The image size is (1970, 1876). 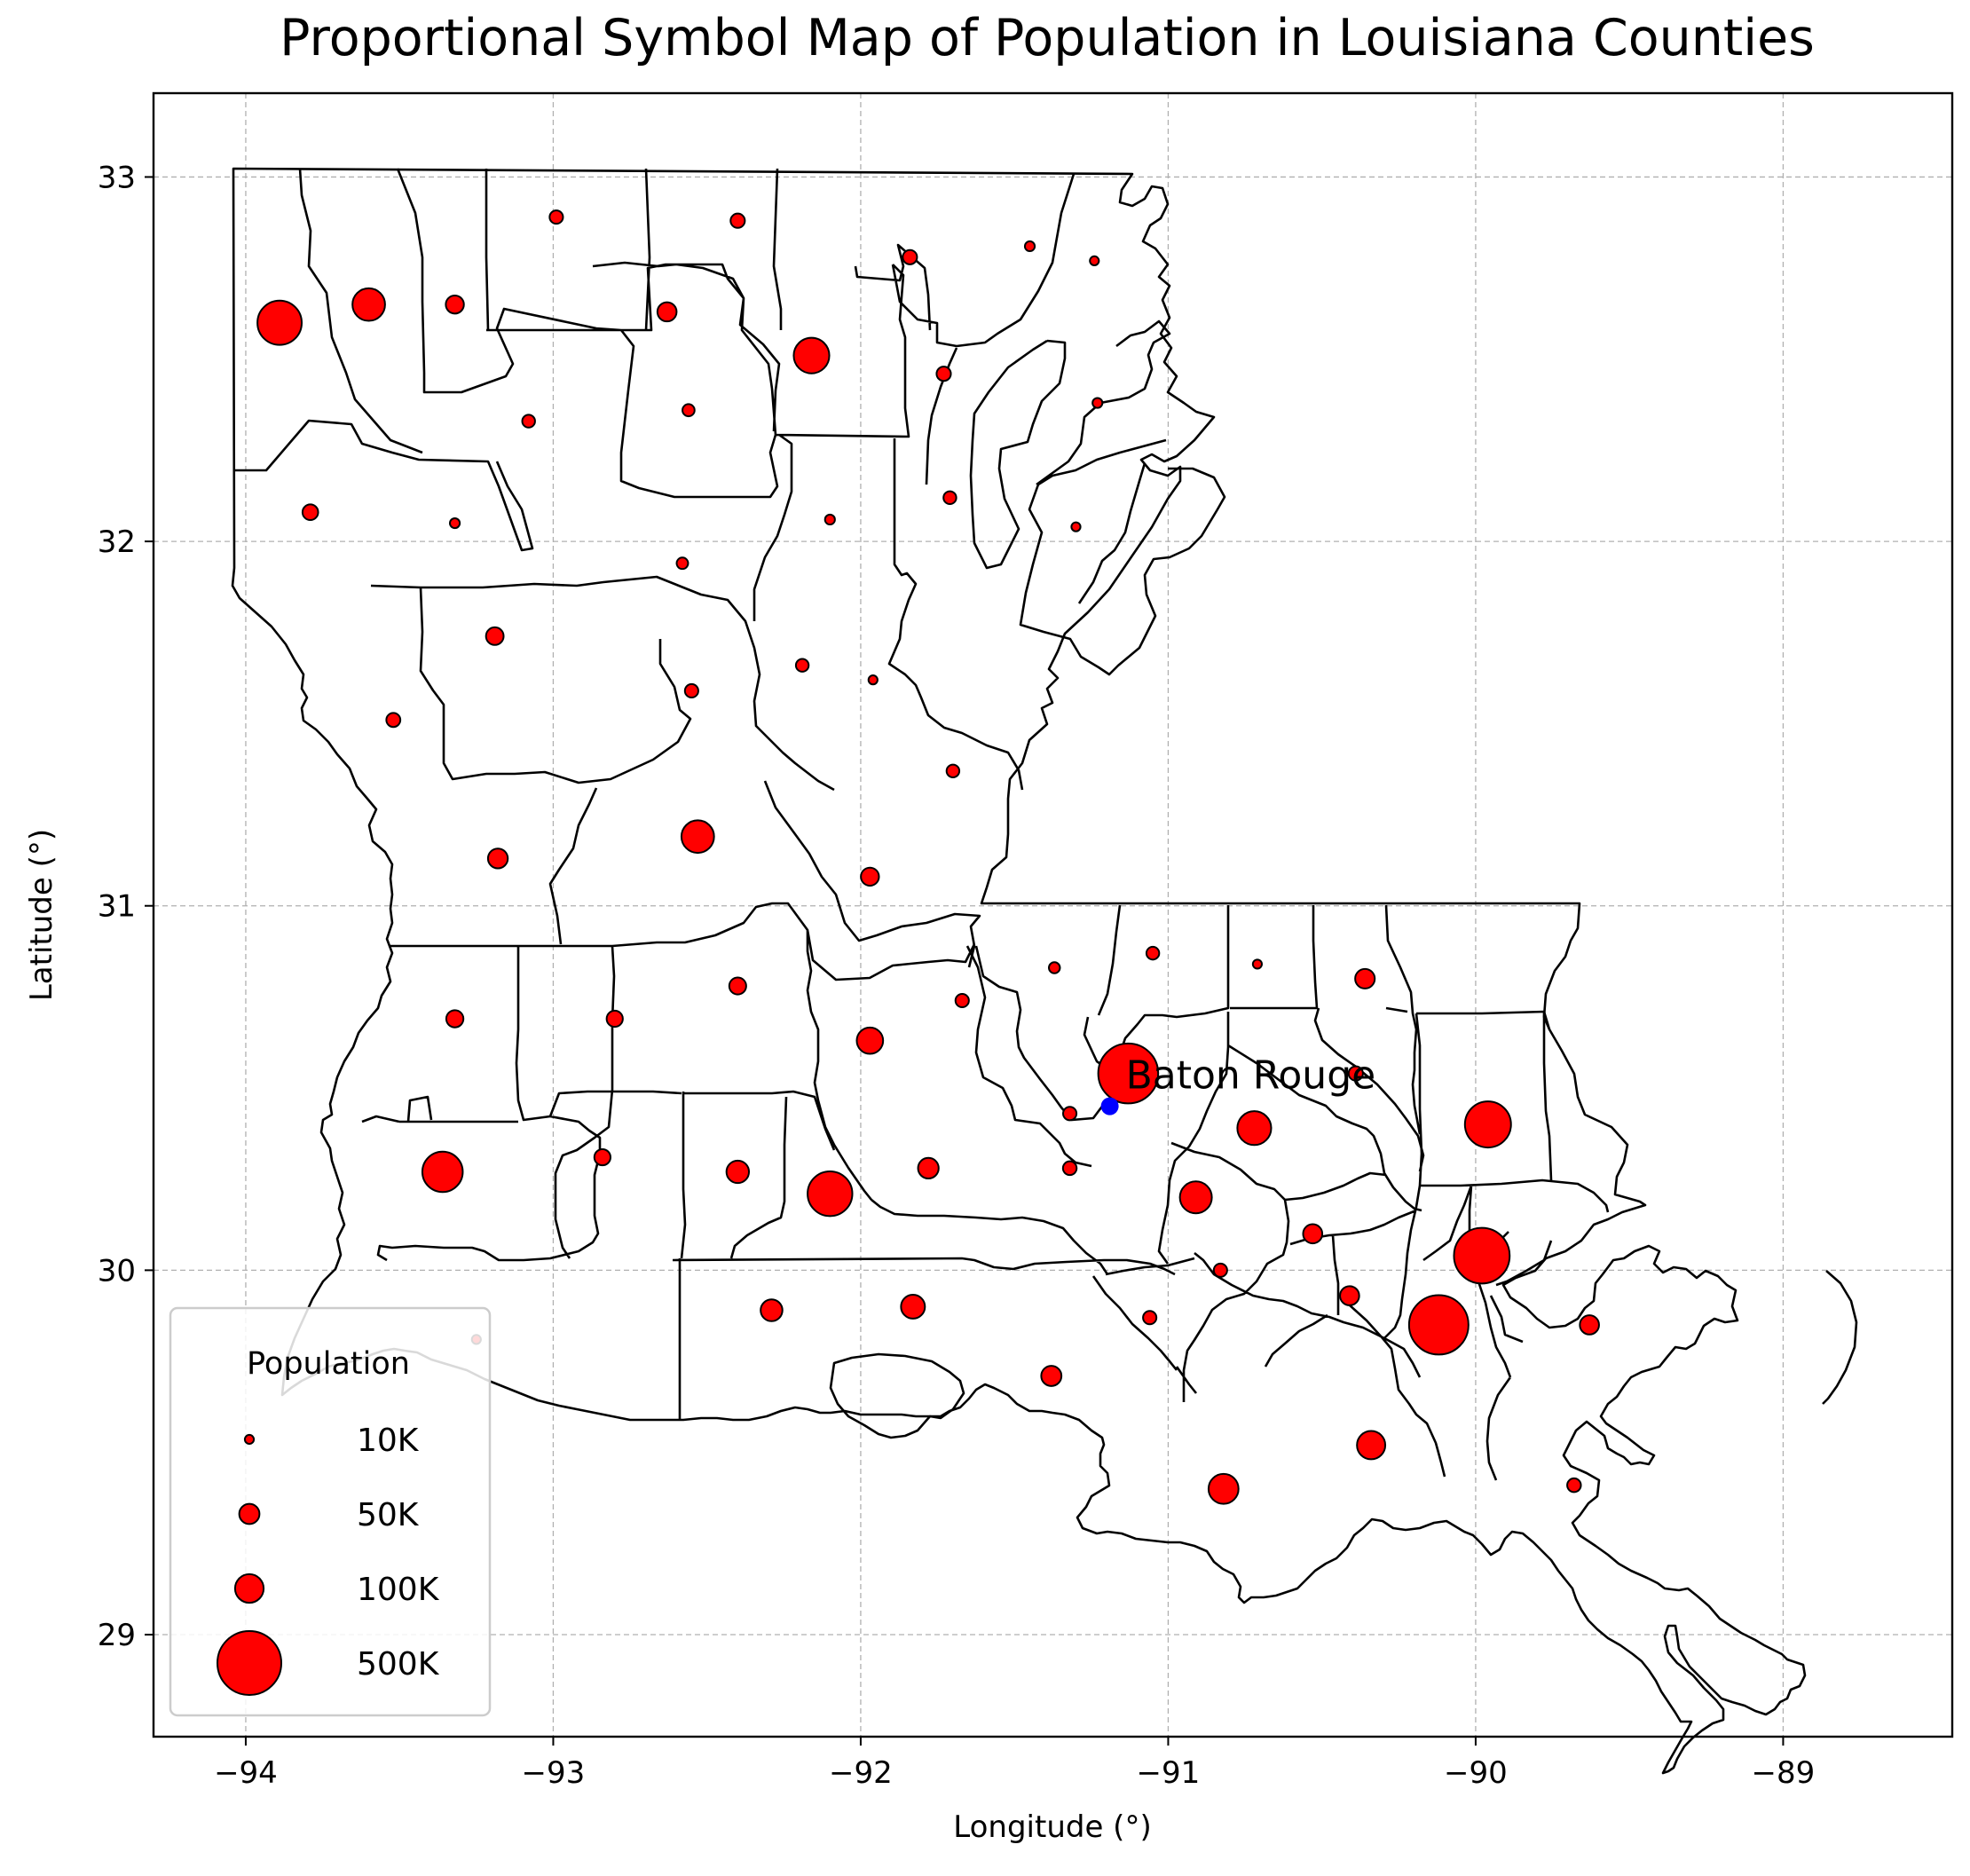 I want to click on x-tick-label: −93, so click(x=554, y=1773).